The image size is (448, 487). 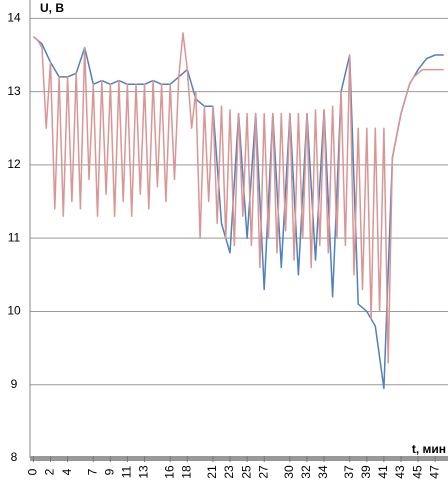 What do you see at coordinates (14, 237) in the screenshot?
I see `y-tick-label: 11` at bounding box center [14, 237].